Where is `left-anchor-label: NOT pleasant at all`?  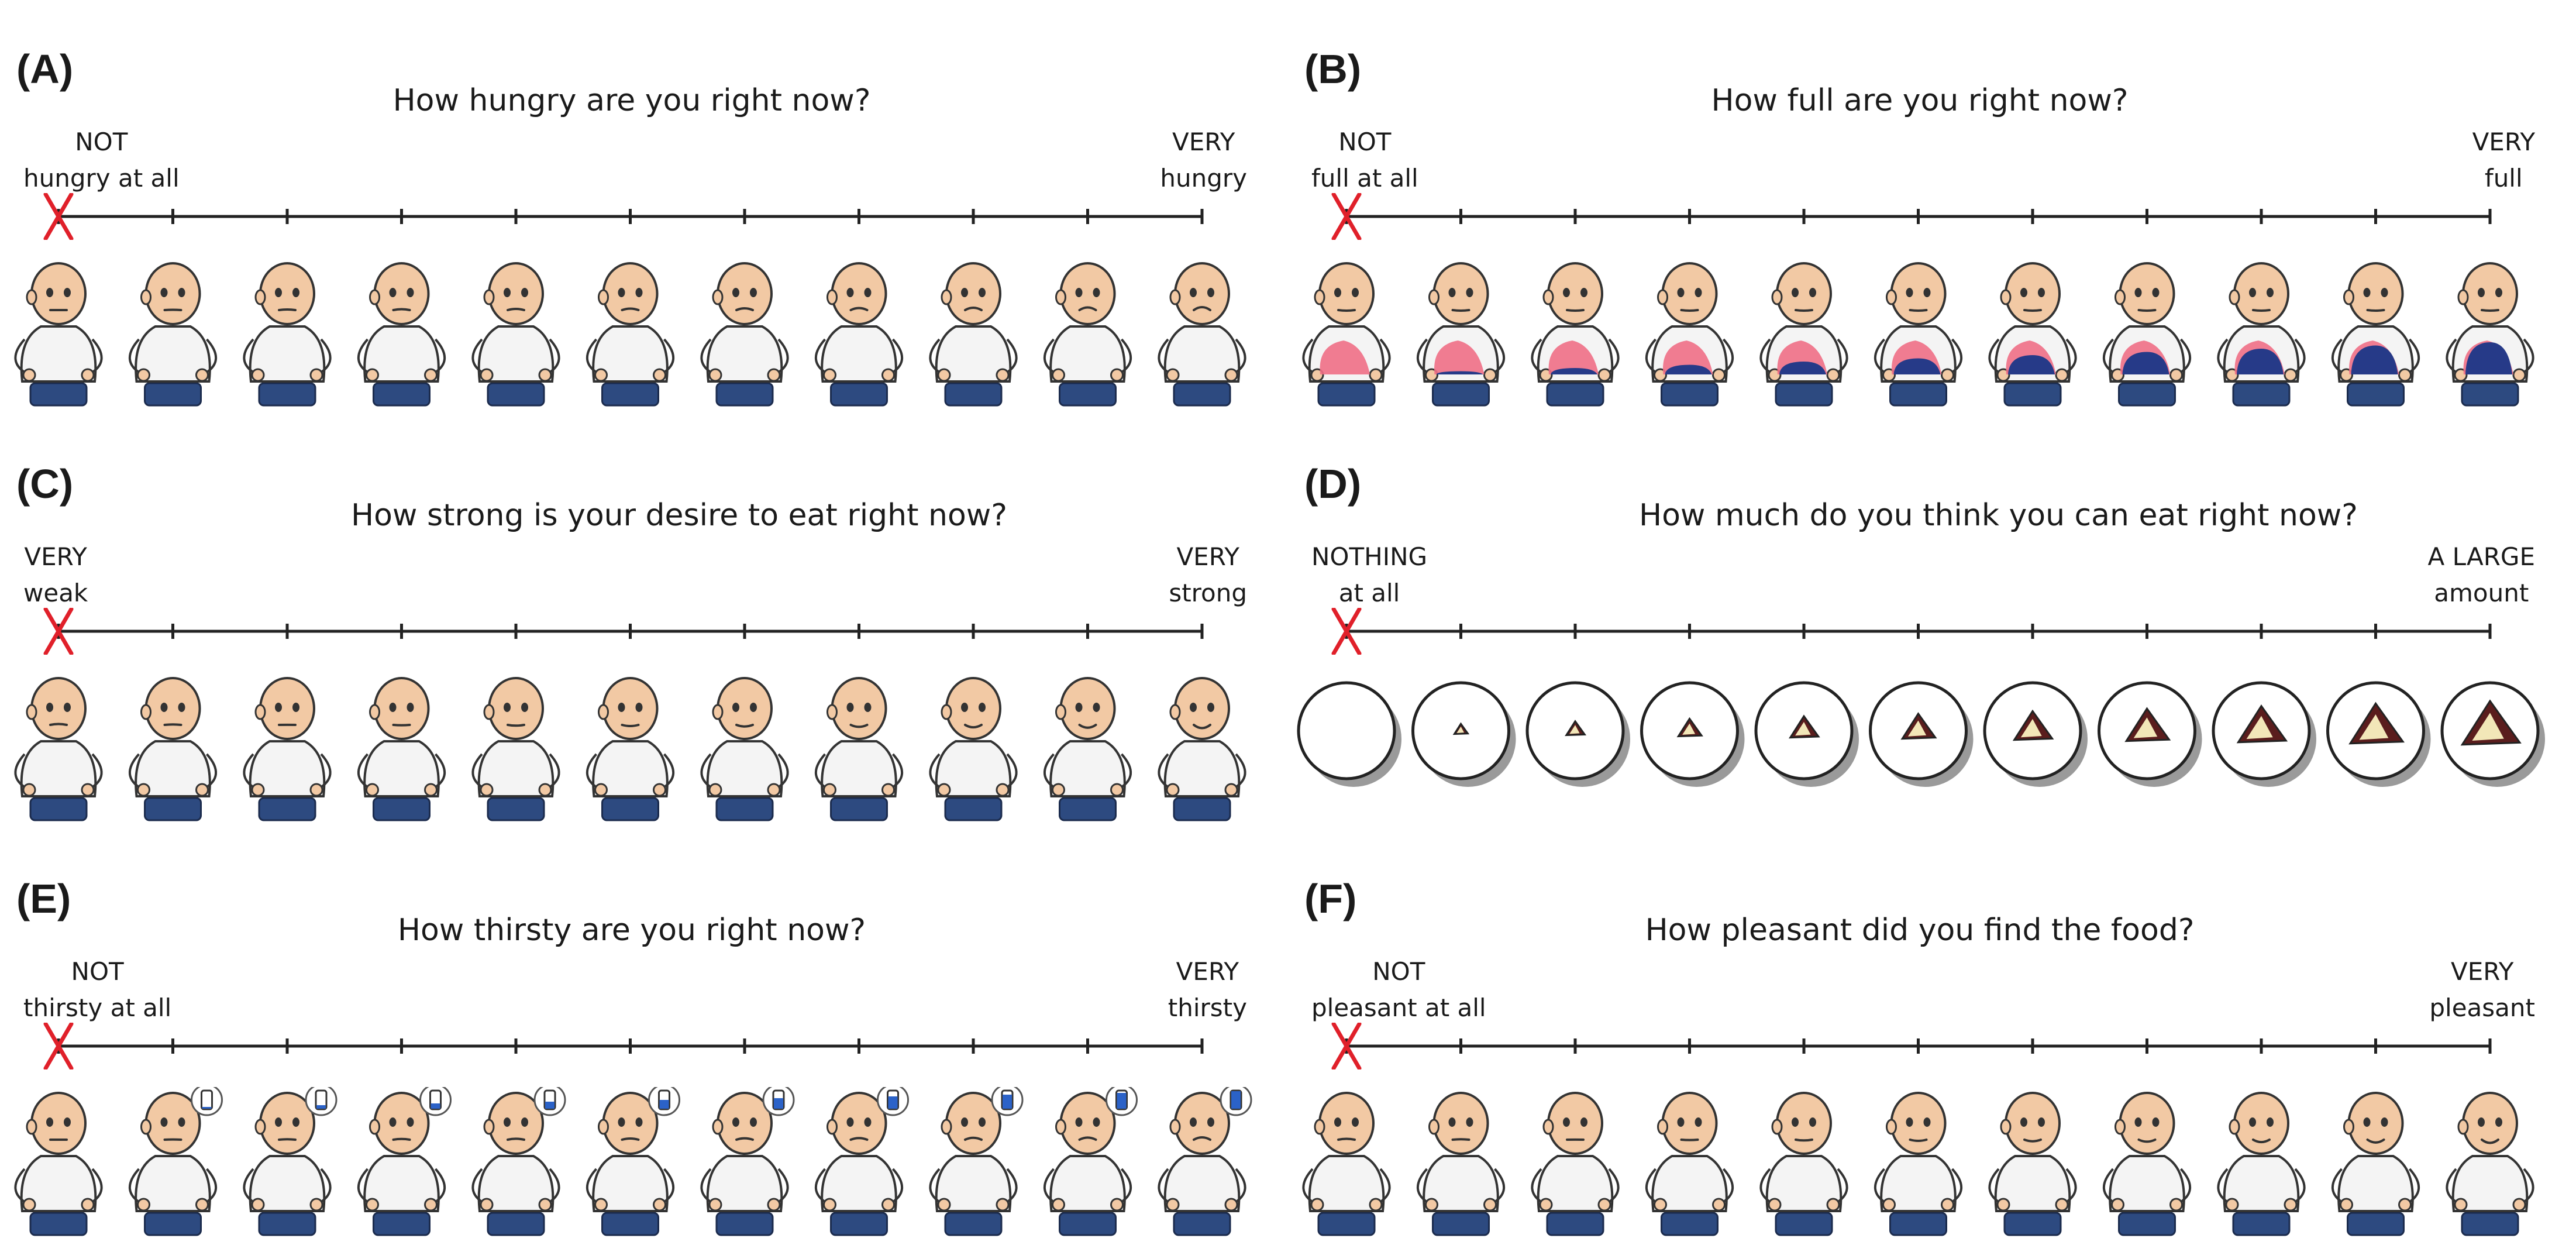
left-anchor-label: NOT pleasant at all is located at coordinates (1398, 990).